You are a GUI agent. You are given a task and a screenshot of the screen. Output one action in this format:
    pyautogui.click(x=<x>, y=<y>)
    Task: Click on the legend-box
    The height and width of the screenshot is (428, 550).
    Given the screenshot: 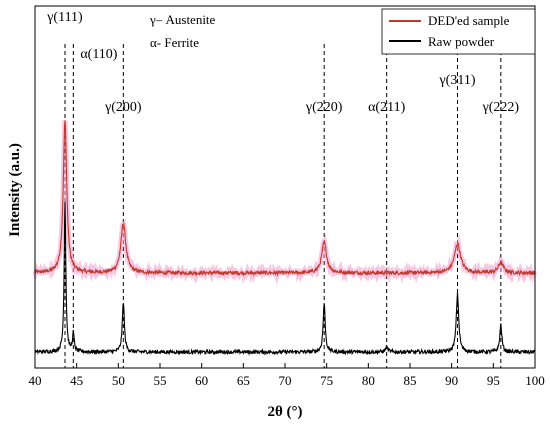 What is the action you would take?
    pyautogui.click(x=458, y=31)
    